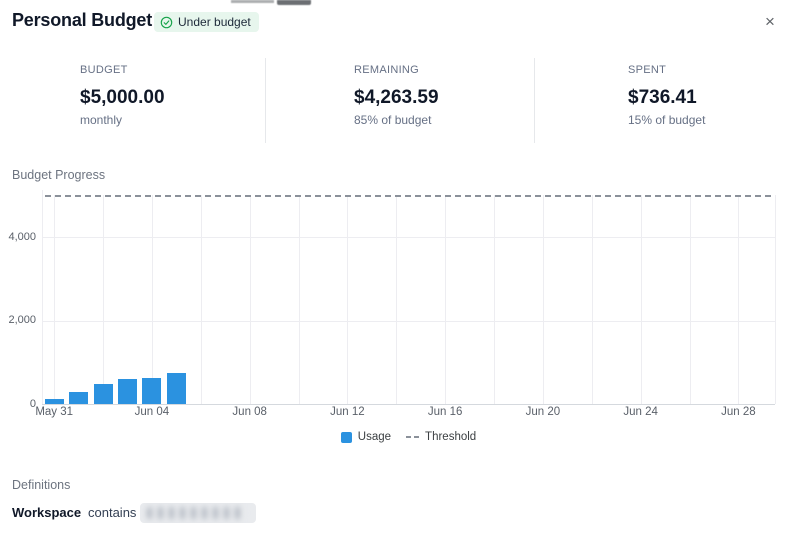  What do you see at coordinates (387, 70) in the screenshot?
I see `stat-label-remaining: REMAINING` at bounding box center [387, 70].